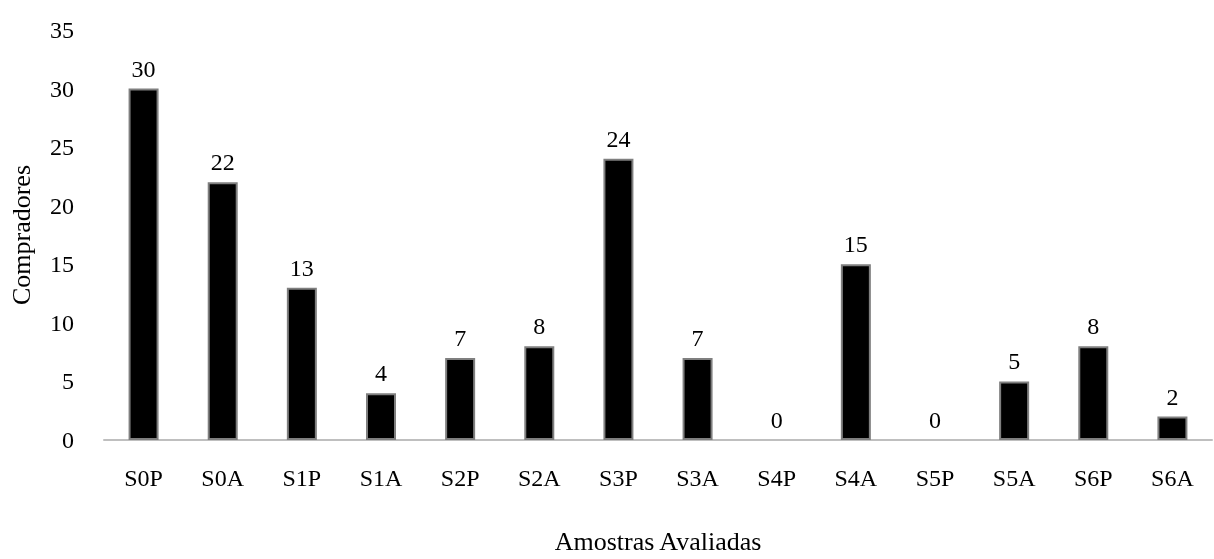 The height and width of the screenshot is (559, 1214). I want to click on x-tick-label: S3A, so click(698, 478).